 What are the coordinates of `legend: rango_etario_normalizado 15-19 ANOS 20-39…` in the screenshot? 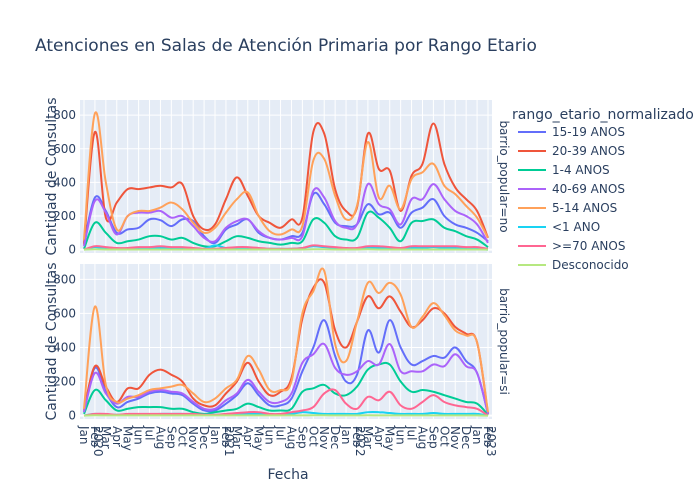 It's located at (603, 189).